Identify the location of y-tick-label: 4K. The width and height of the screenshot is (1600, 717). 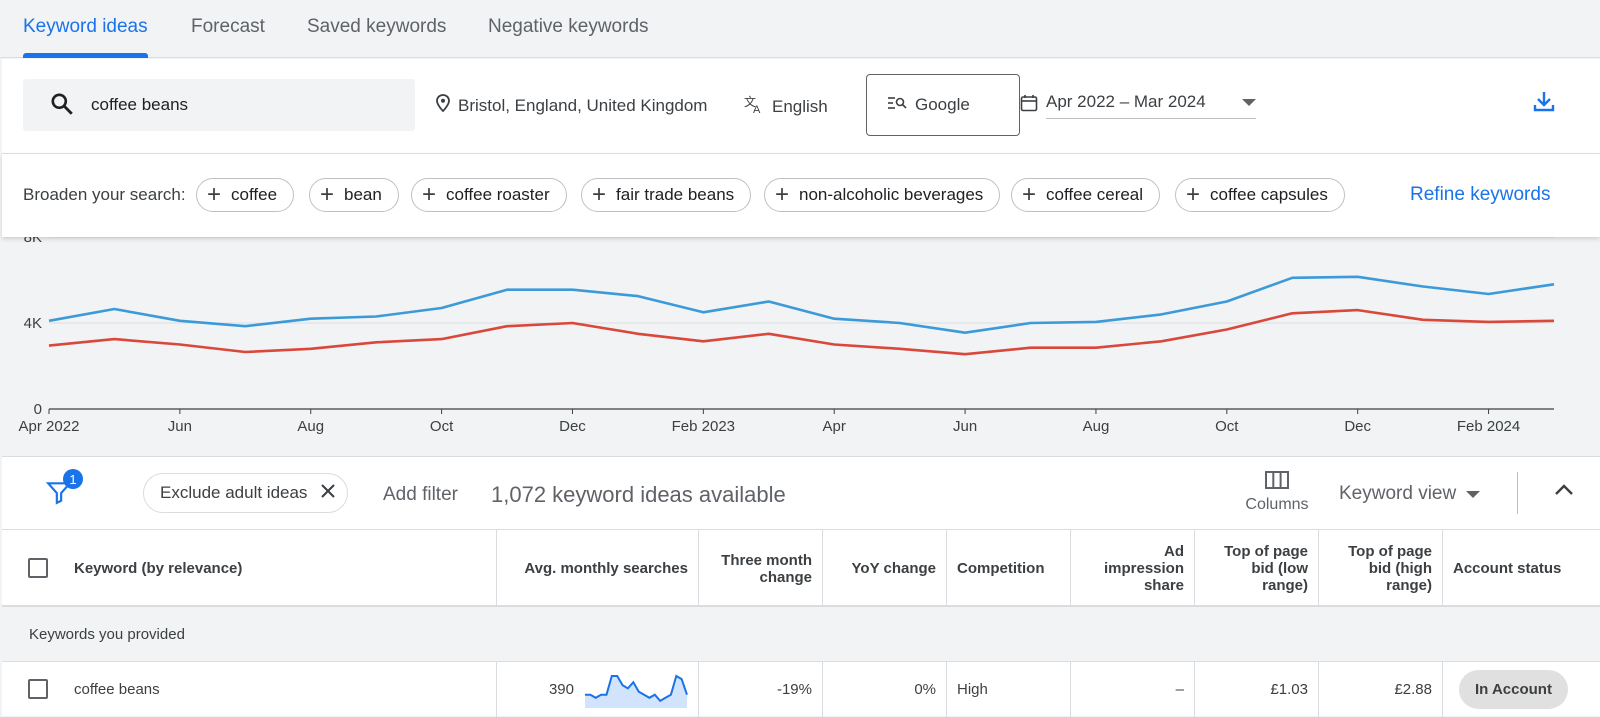
(33, 323).